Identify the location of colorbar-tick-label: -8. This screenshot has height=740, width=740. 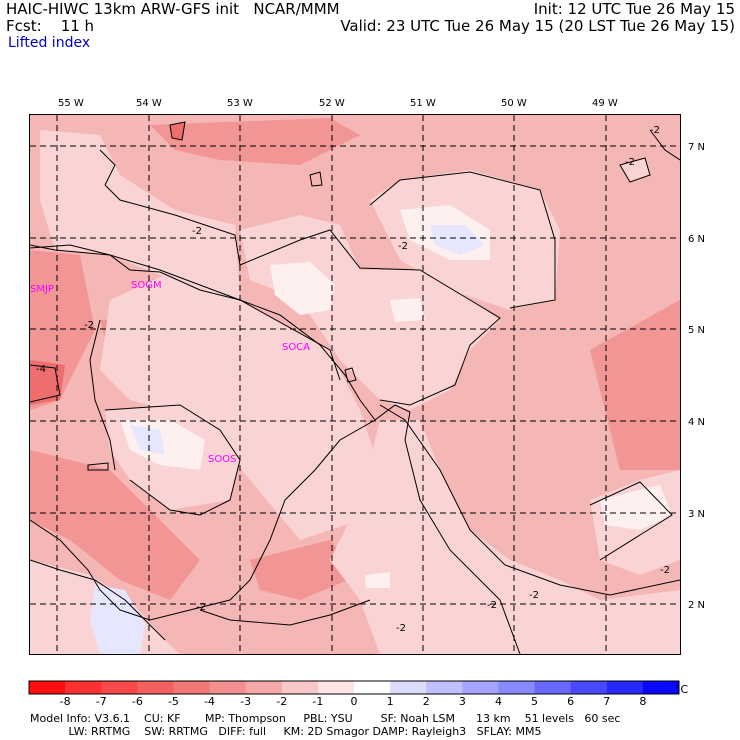
(65, 701).